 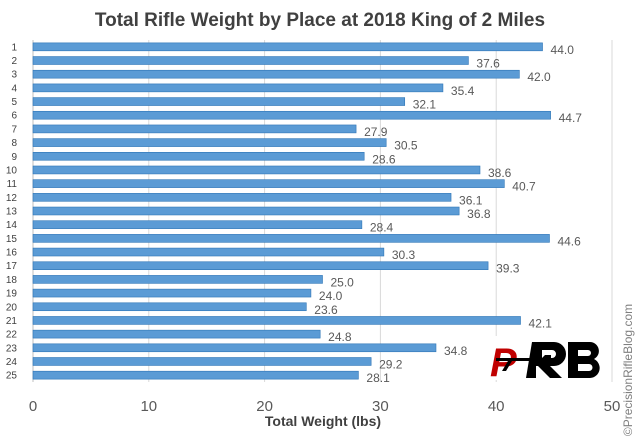 What do you see at coordinates (12, 362) in the screenshot?
I see `category-label: 24` at bounding box center [12, 362].